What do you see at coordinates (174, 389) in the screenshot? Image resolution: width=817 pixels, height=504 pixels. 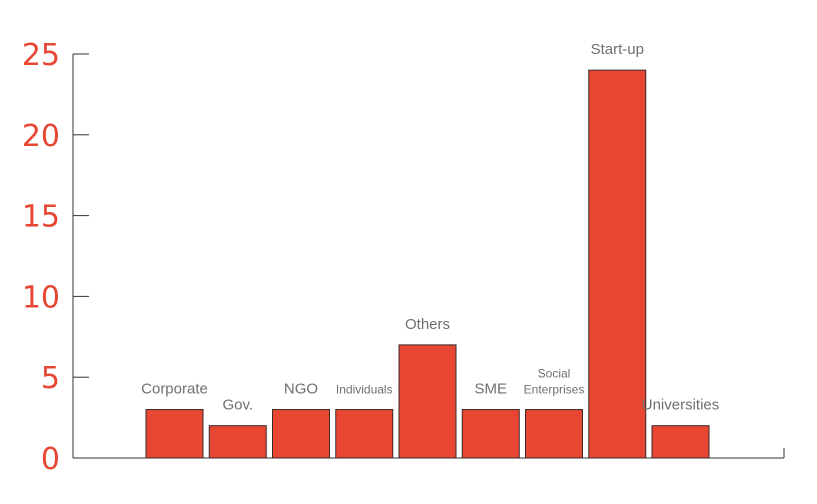 I see `bar-label: Corporate` at bounding box center [174, 389].